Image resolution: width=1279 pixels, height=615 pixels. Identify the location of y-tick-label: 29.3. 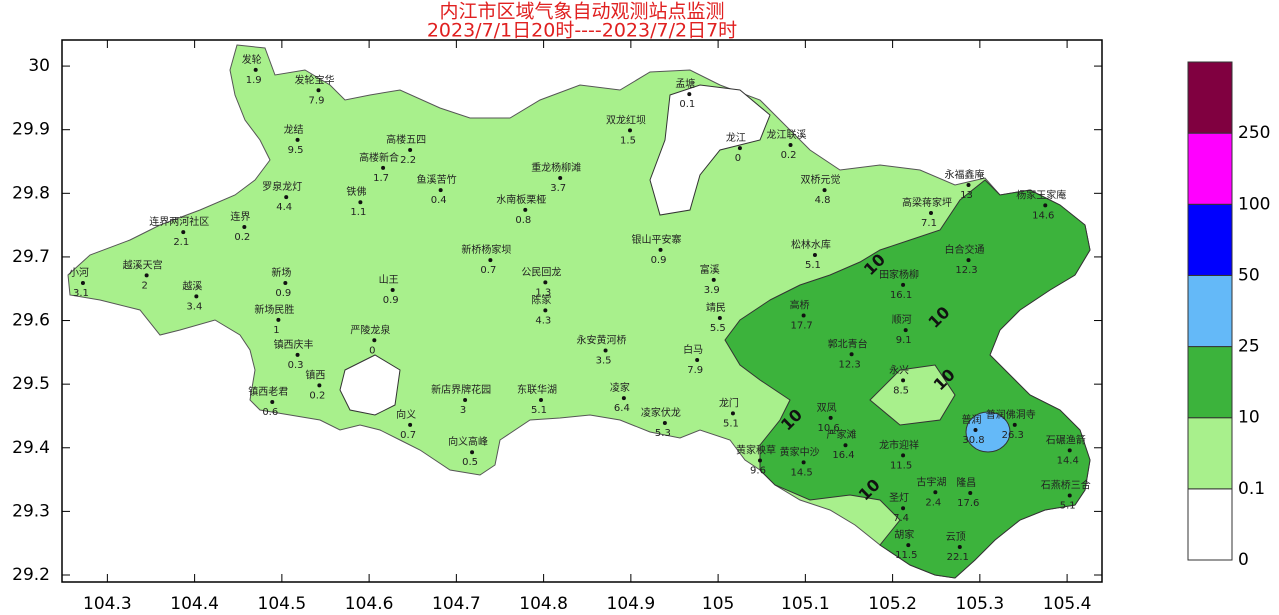
(31, 511).